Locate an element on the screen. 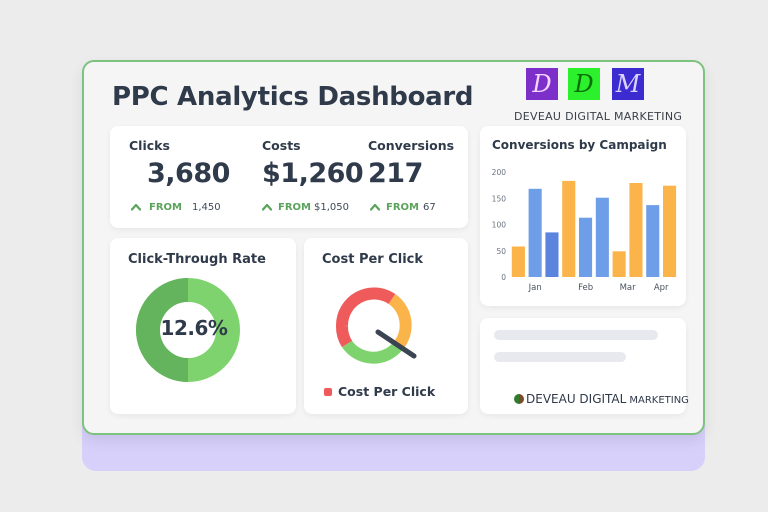  metric-clicks: Clicks 3,680 FROM 1,450 is located at coordinates (189, 177).